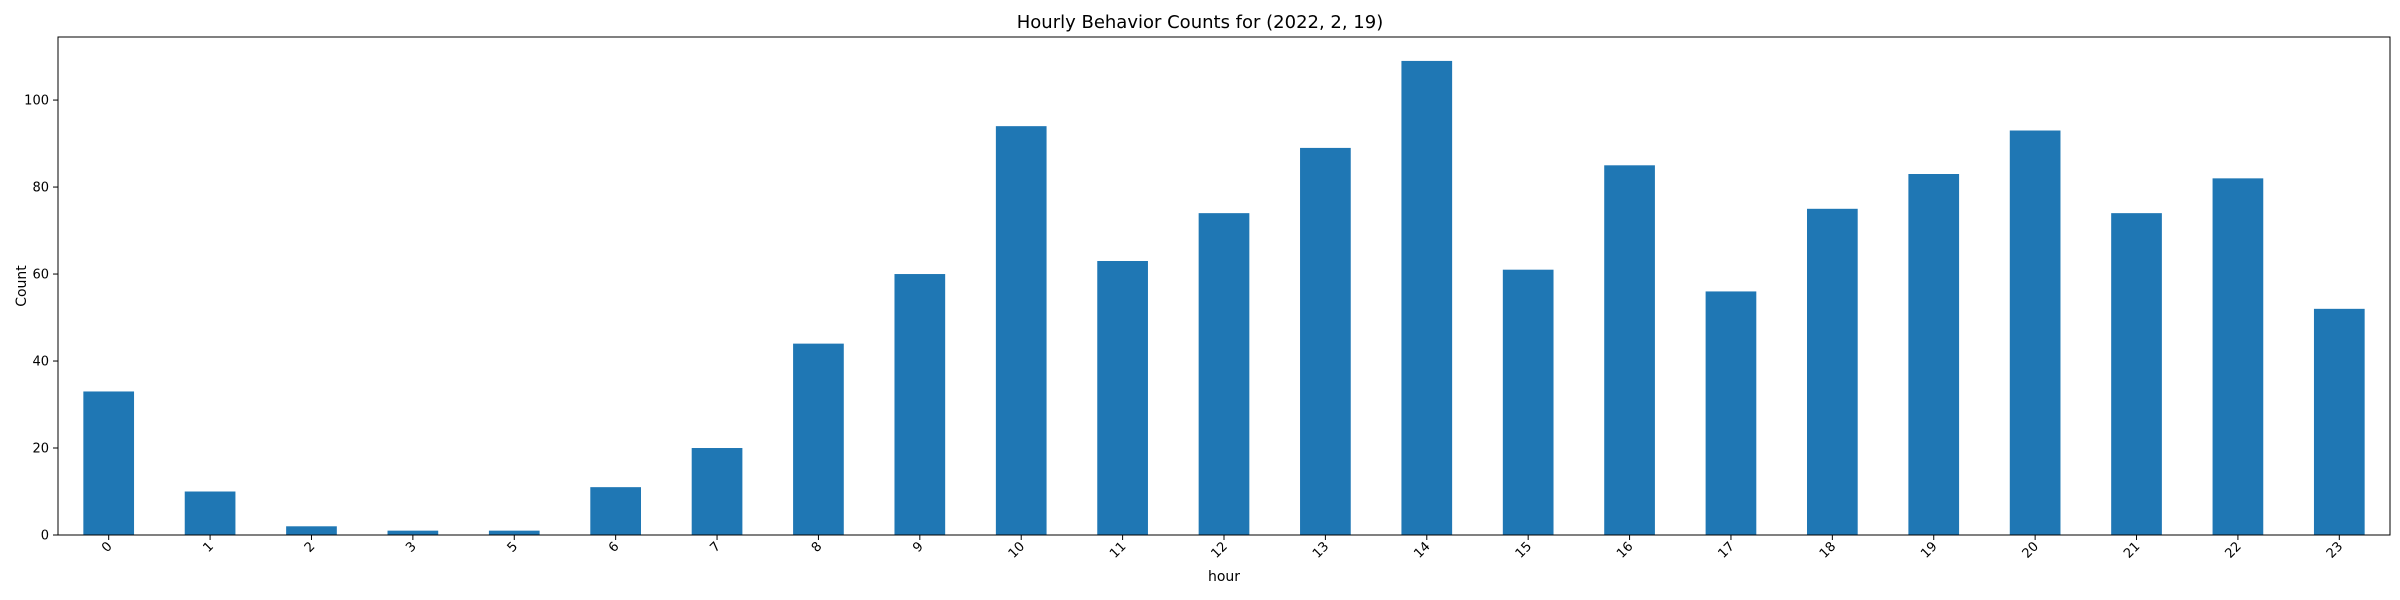 The image size is (2400, 600). I want to click on x-tick-label: 13, so click(1321, 550).